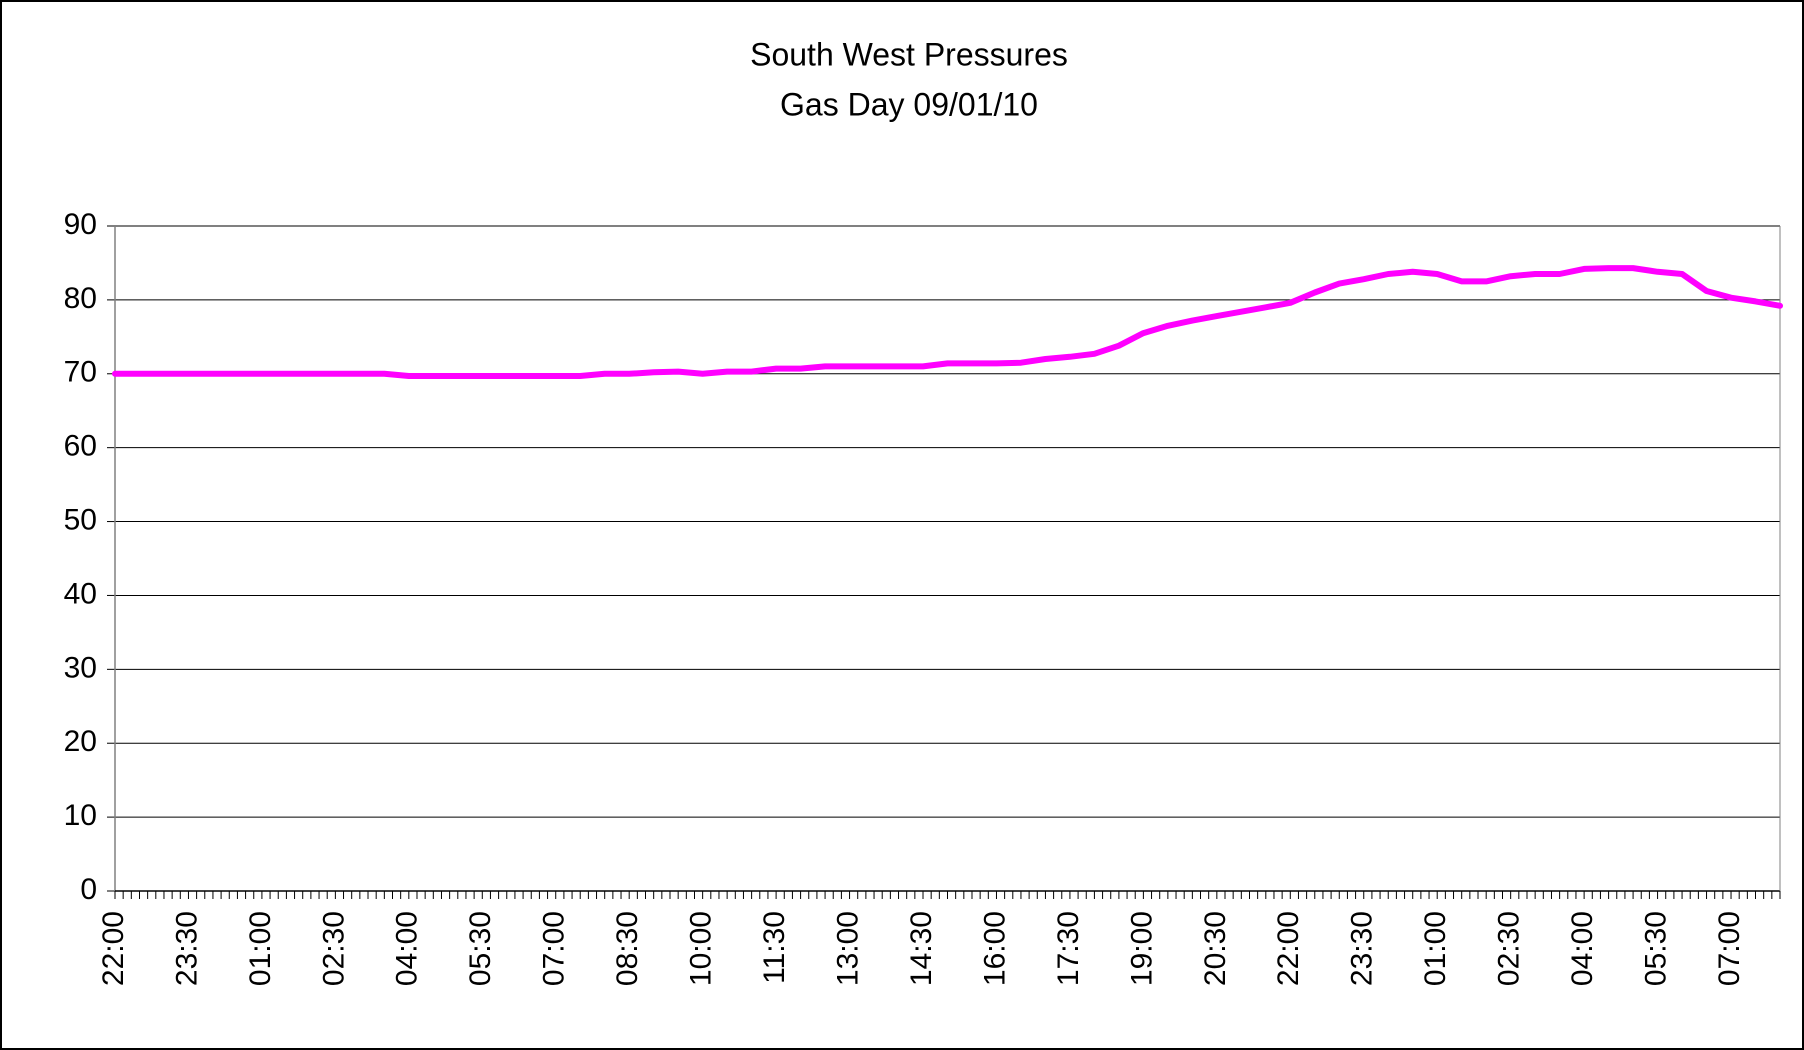 The width and height of the screenshot is (1804, 1050). I want to click on y-tick-label: 90, so click(80, 224).